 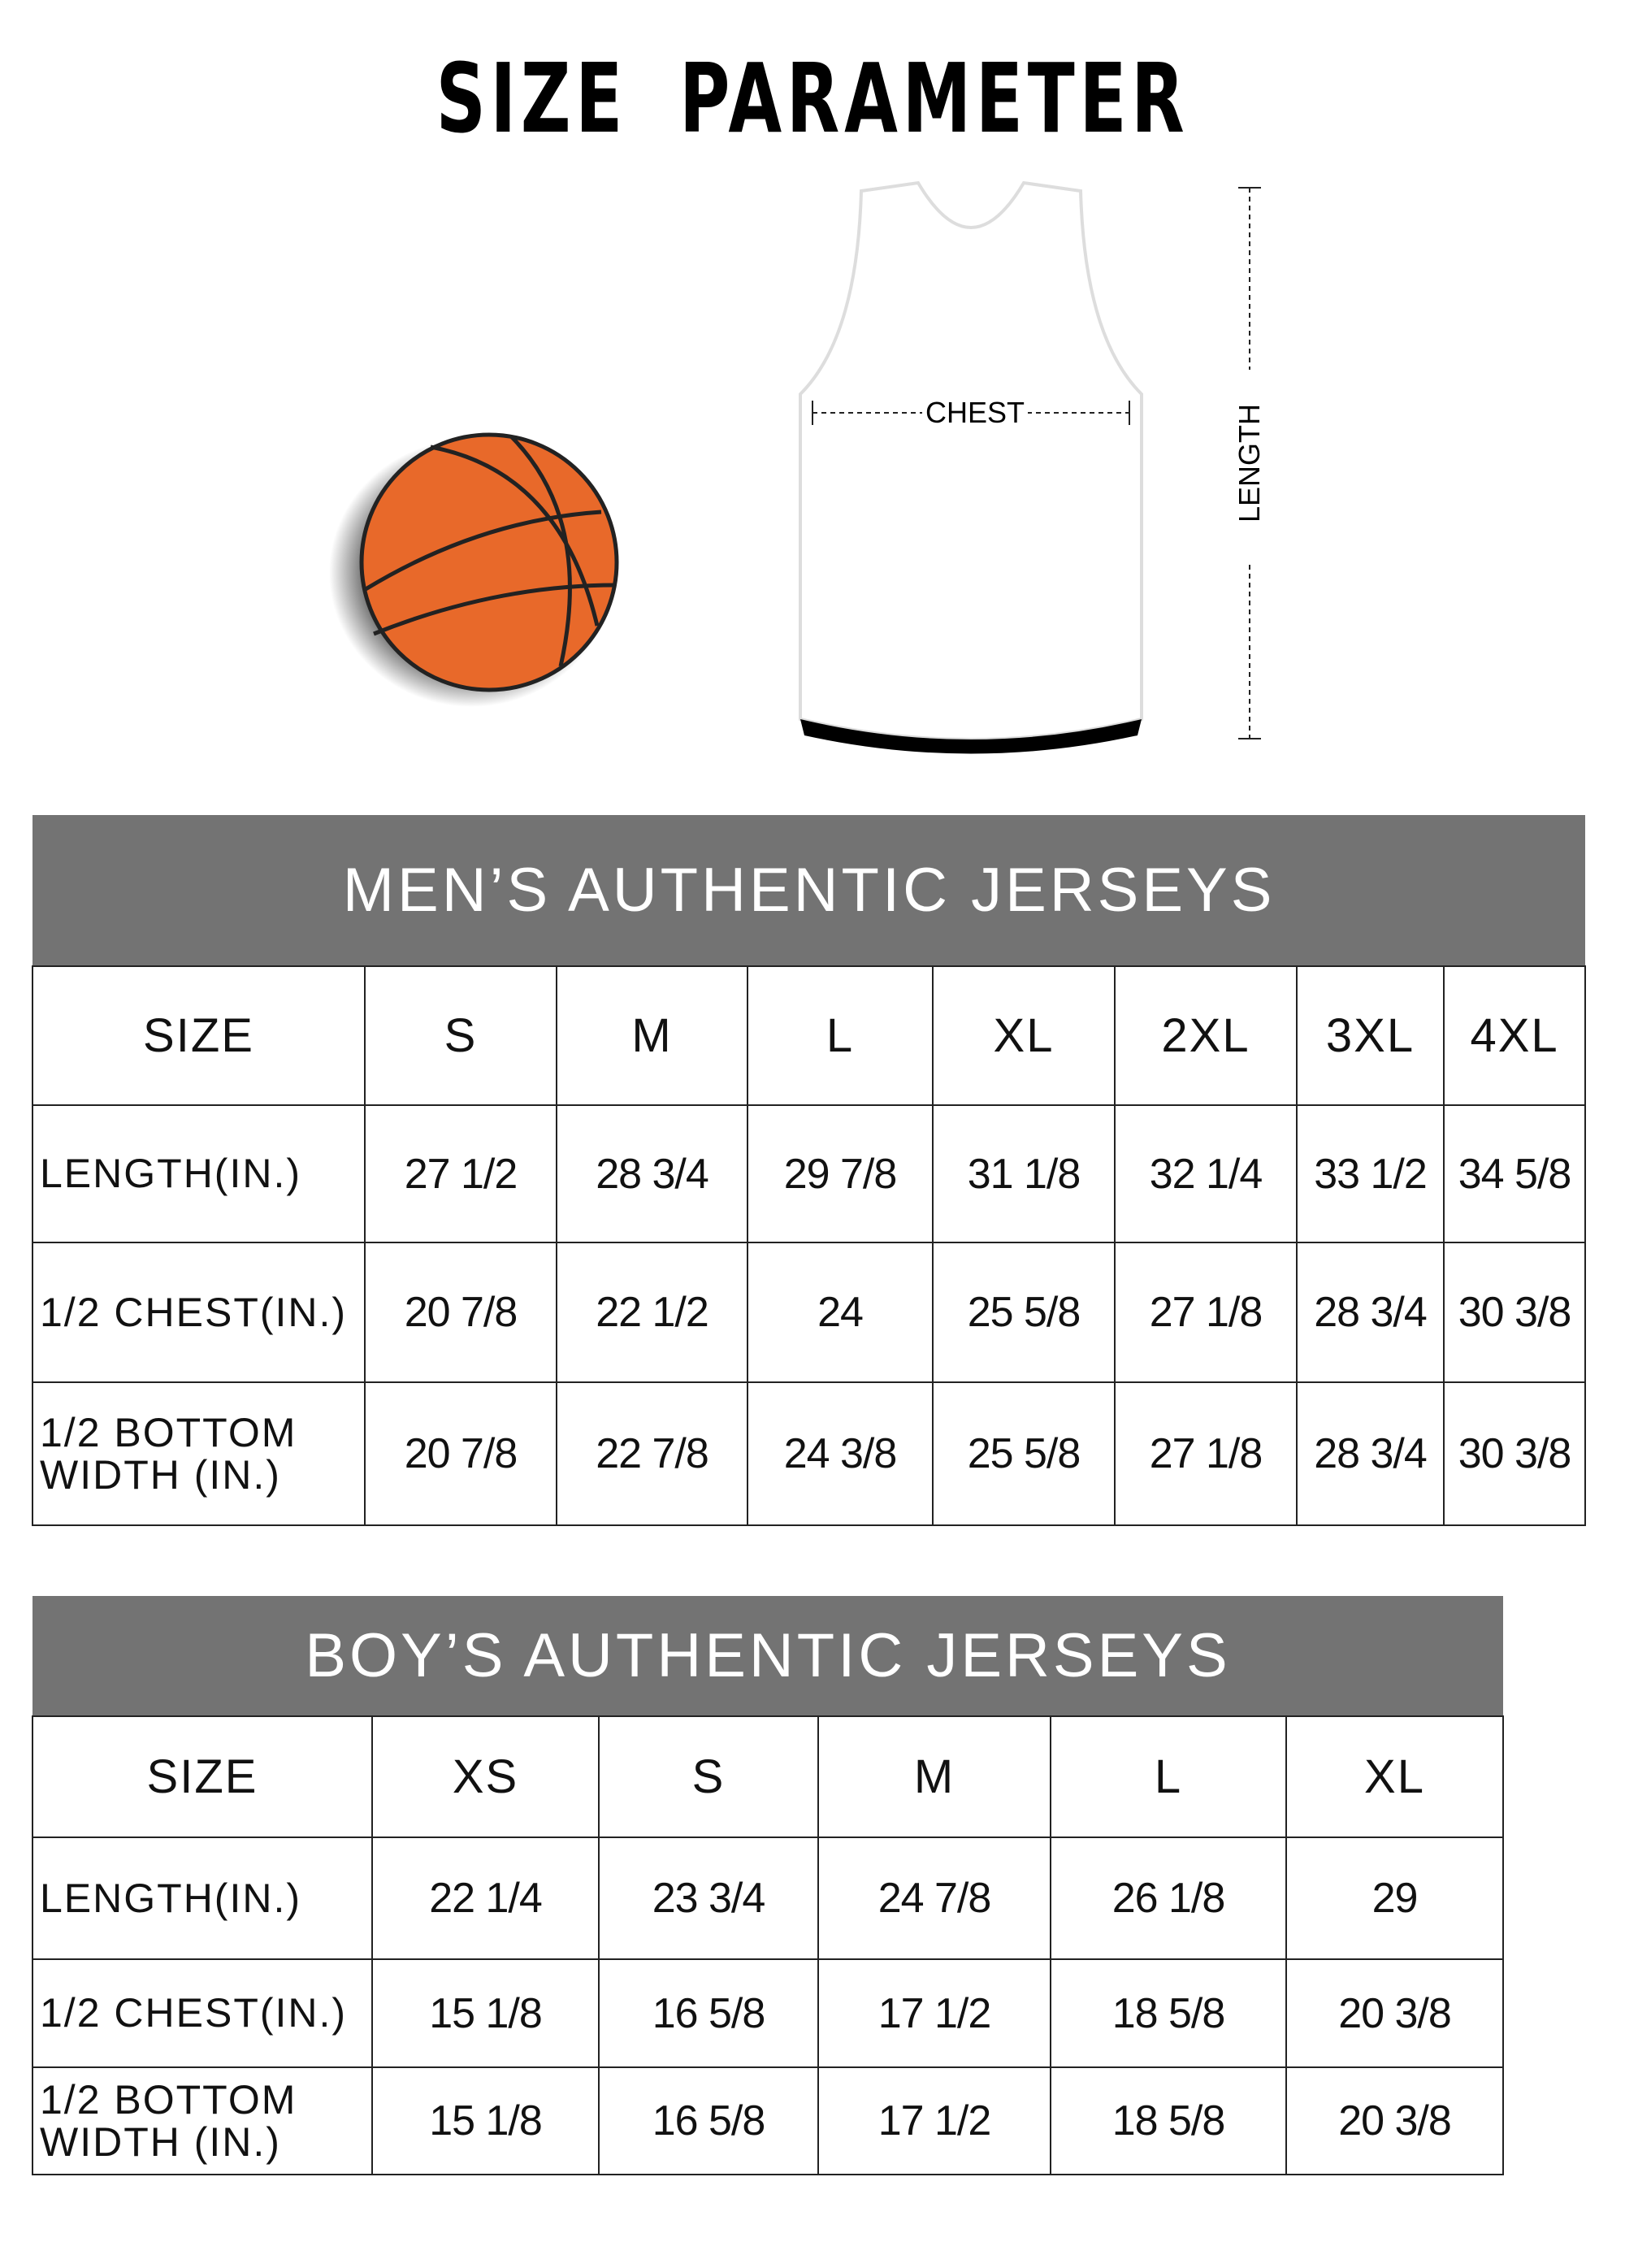 I want to click on basketball-icon, so click(x=474, y=569).